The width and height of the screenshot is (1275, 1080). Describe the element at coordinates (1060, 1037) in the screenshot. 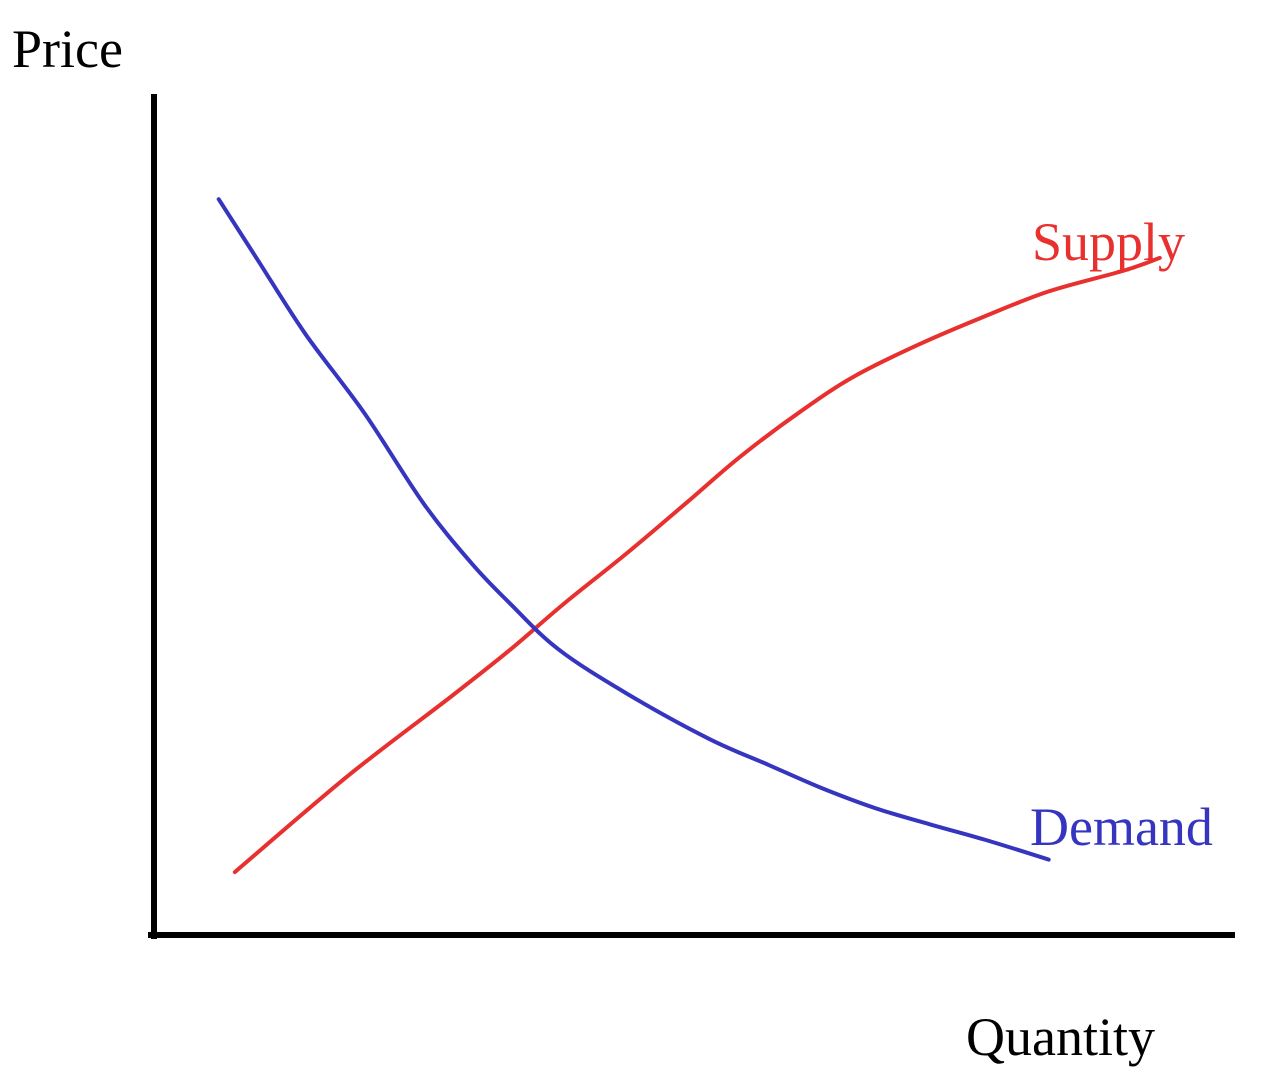

I see `x-axis-title: Quantity` at that location.